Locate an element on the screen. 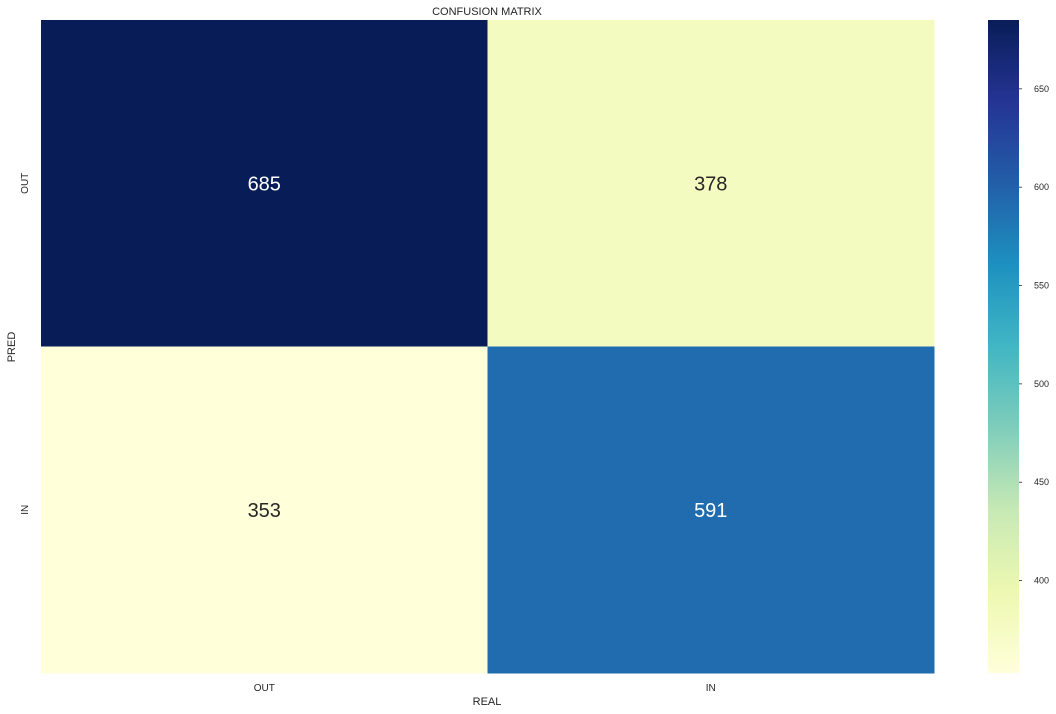 The height and width of the screenshot is (714, 1056). colorbar is located at coordinates (1003, 346).